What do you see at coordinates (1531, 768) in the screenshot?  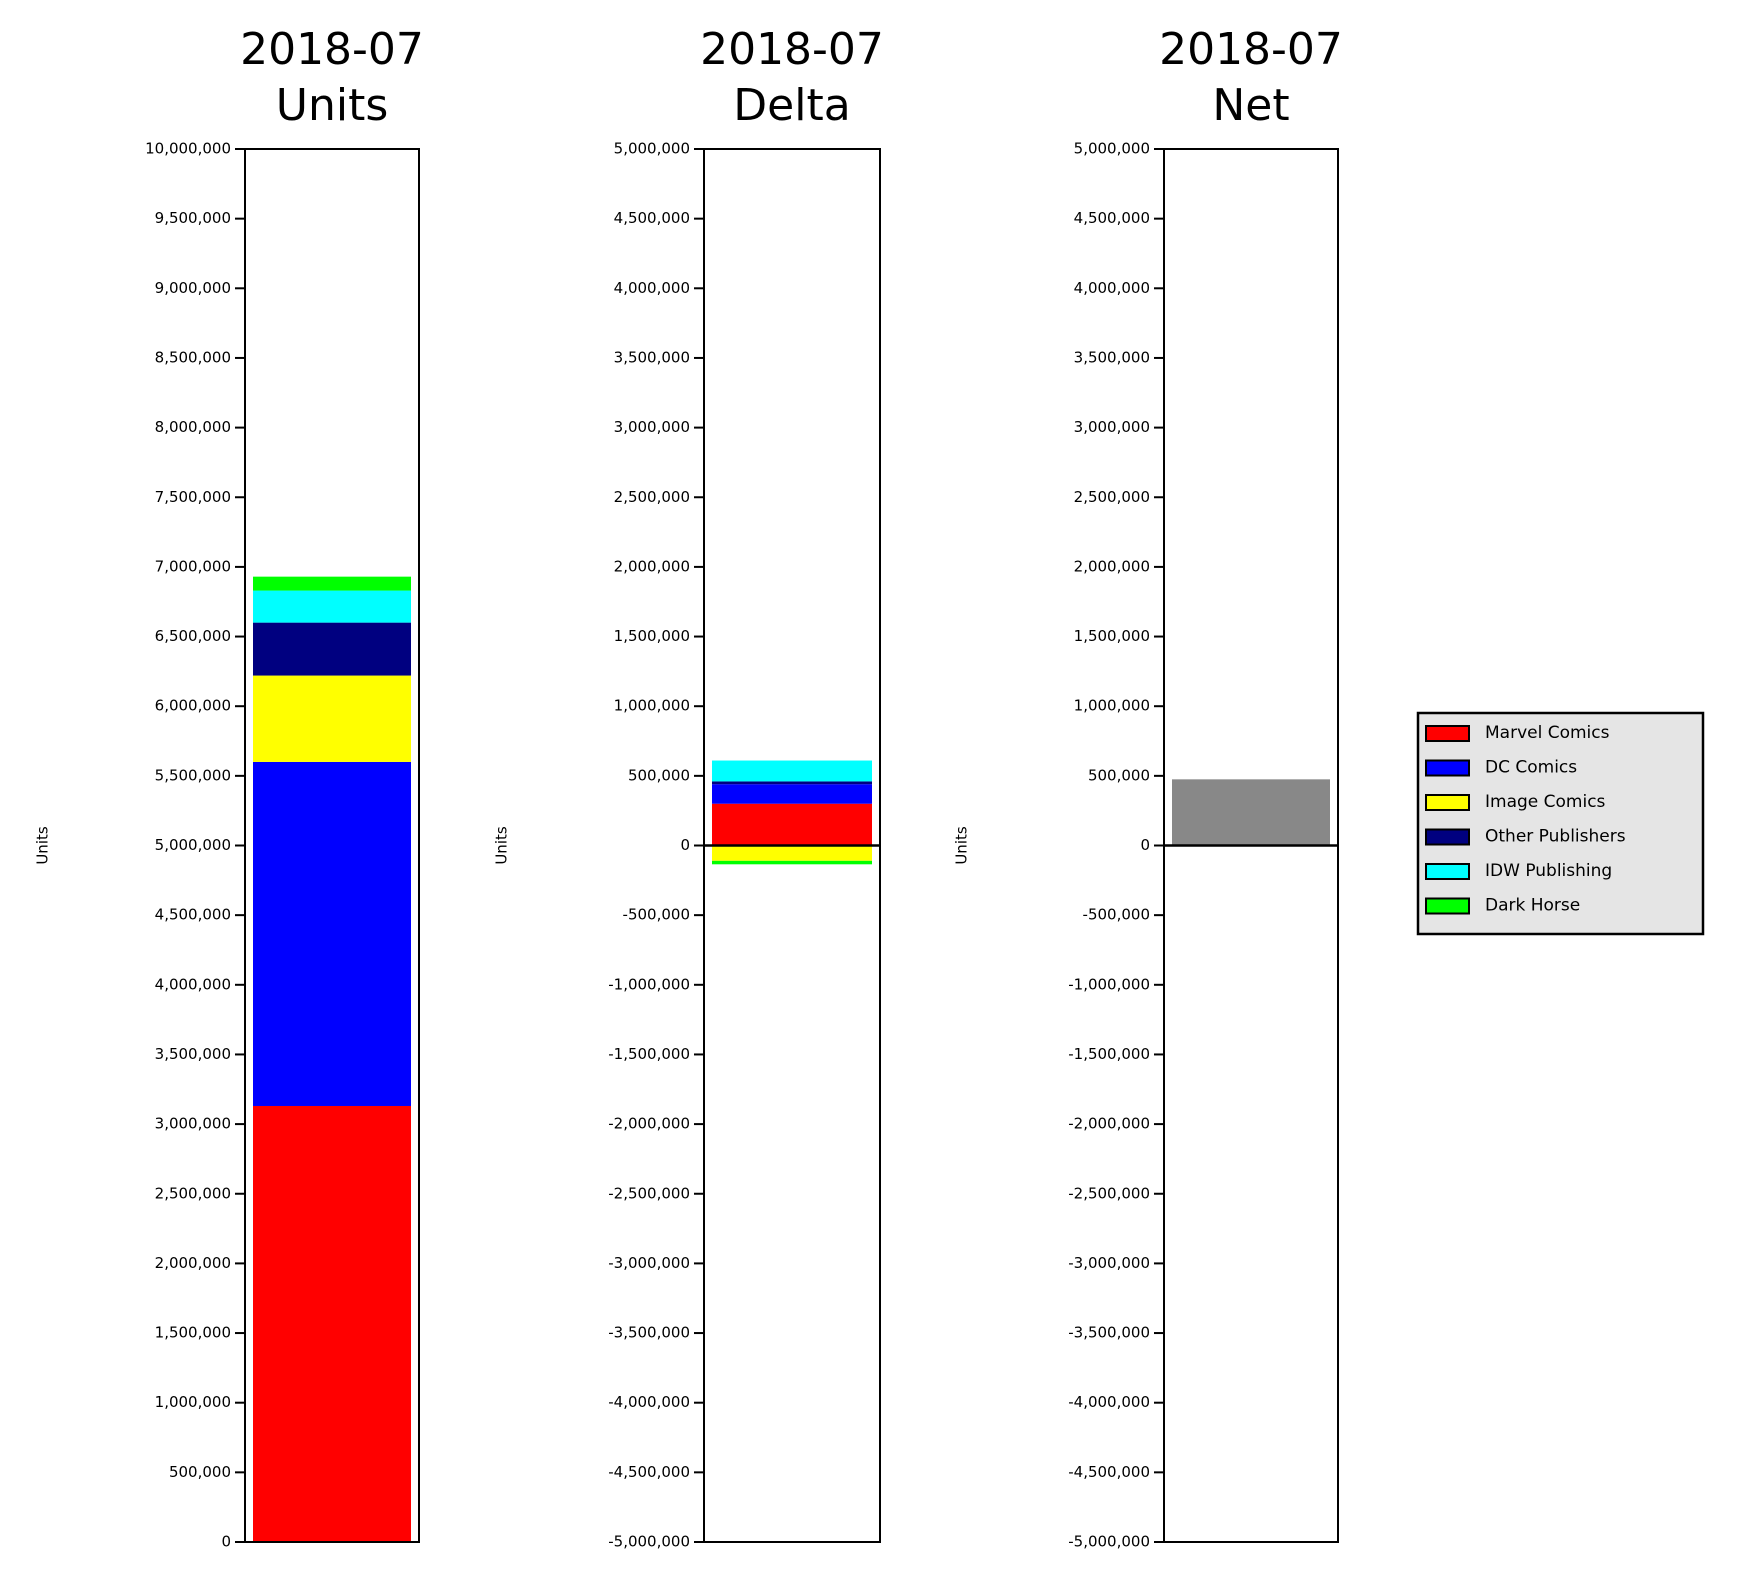 I see `legend-label: DC Comics` at bounding box center [1531, 768].